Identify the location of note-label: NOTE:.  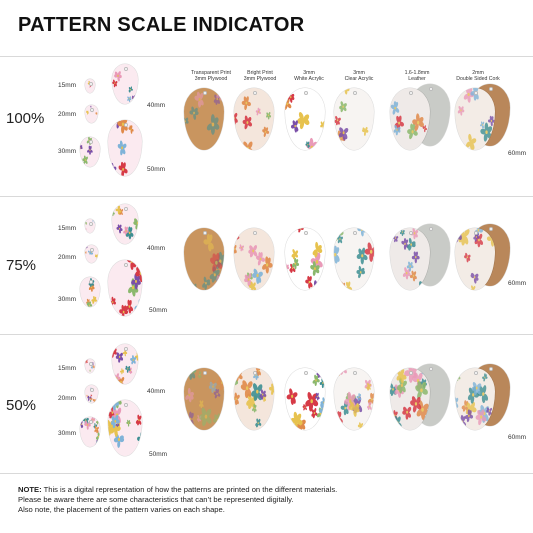
(30, 489).